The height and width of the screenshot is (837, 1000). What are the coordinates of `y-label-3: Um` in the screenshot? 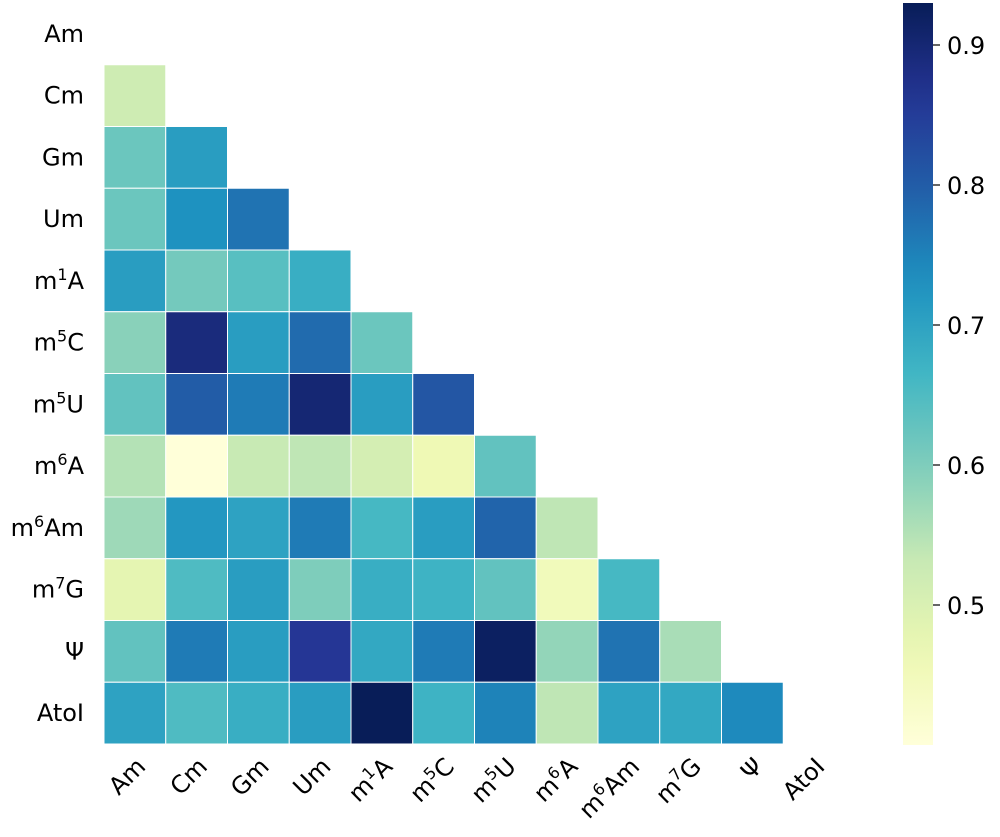 It's located at (63, 219).